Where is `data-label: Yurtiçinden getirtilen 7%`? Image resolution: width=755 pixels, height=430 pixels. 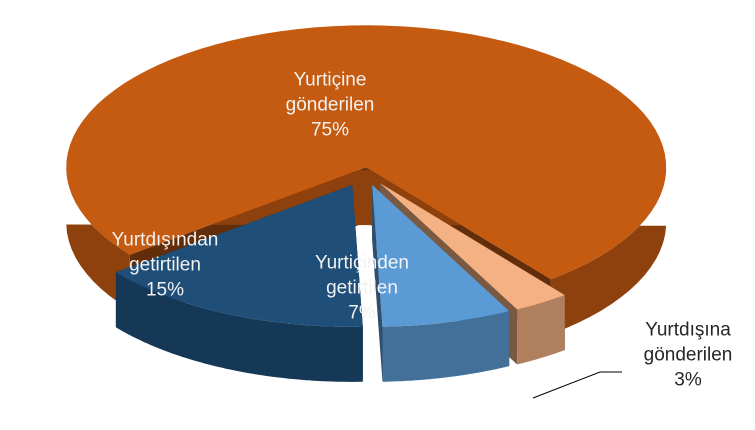 data-label: Yurtiçinden getirtilen 7% is located at coordinates (362, 288).